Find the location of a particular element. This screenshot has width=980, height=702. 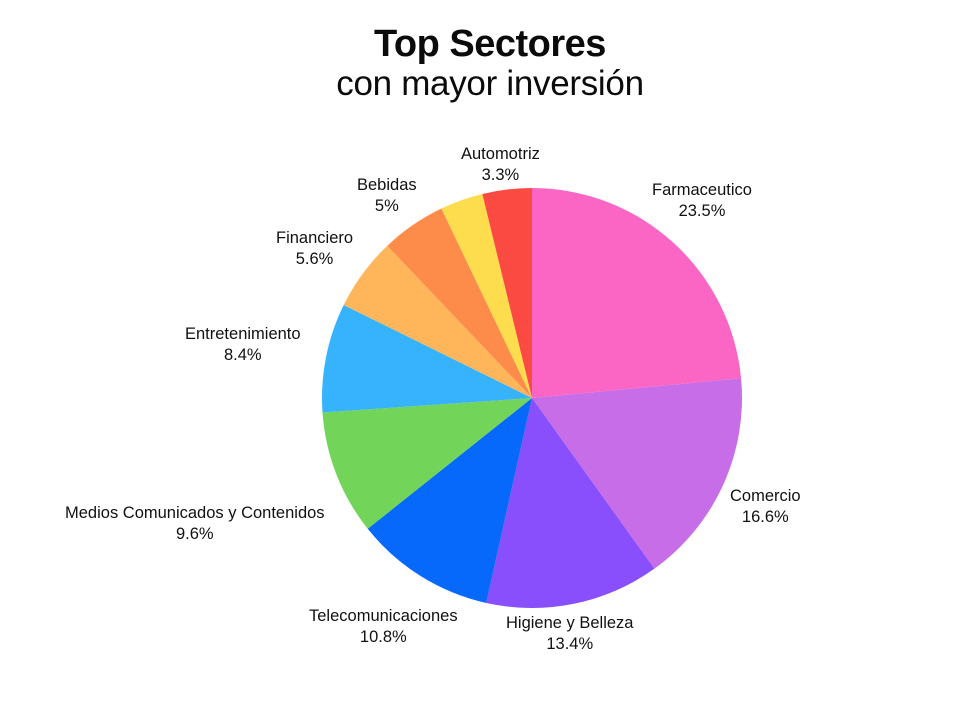

slice-label-medios-comunicados-y-contenidos: Medios Comunicados y Contenidos 9.6% is located at coordinates (195, 524).